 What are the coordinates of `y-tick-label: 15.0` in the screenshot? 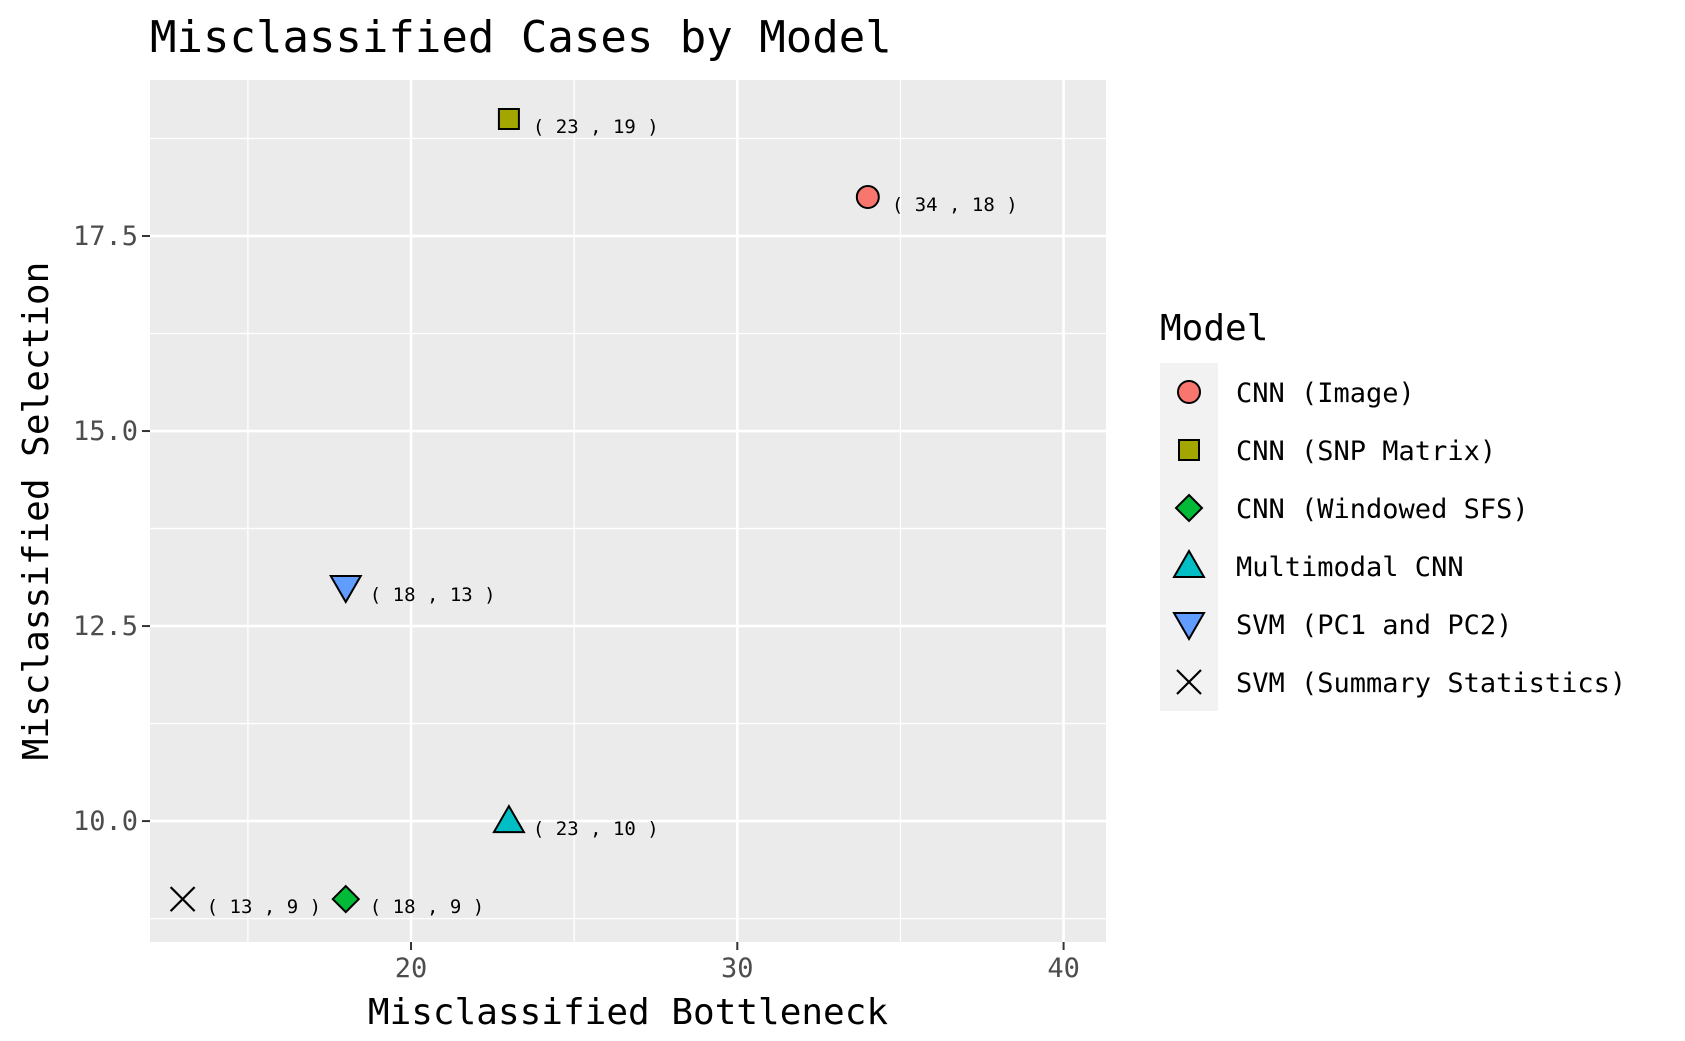 It's located at (105, 431).